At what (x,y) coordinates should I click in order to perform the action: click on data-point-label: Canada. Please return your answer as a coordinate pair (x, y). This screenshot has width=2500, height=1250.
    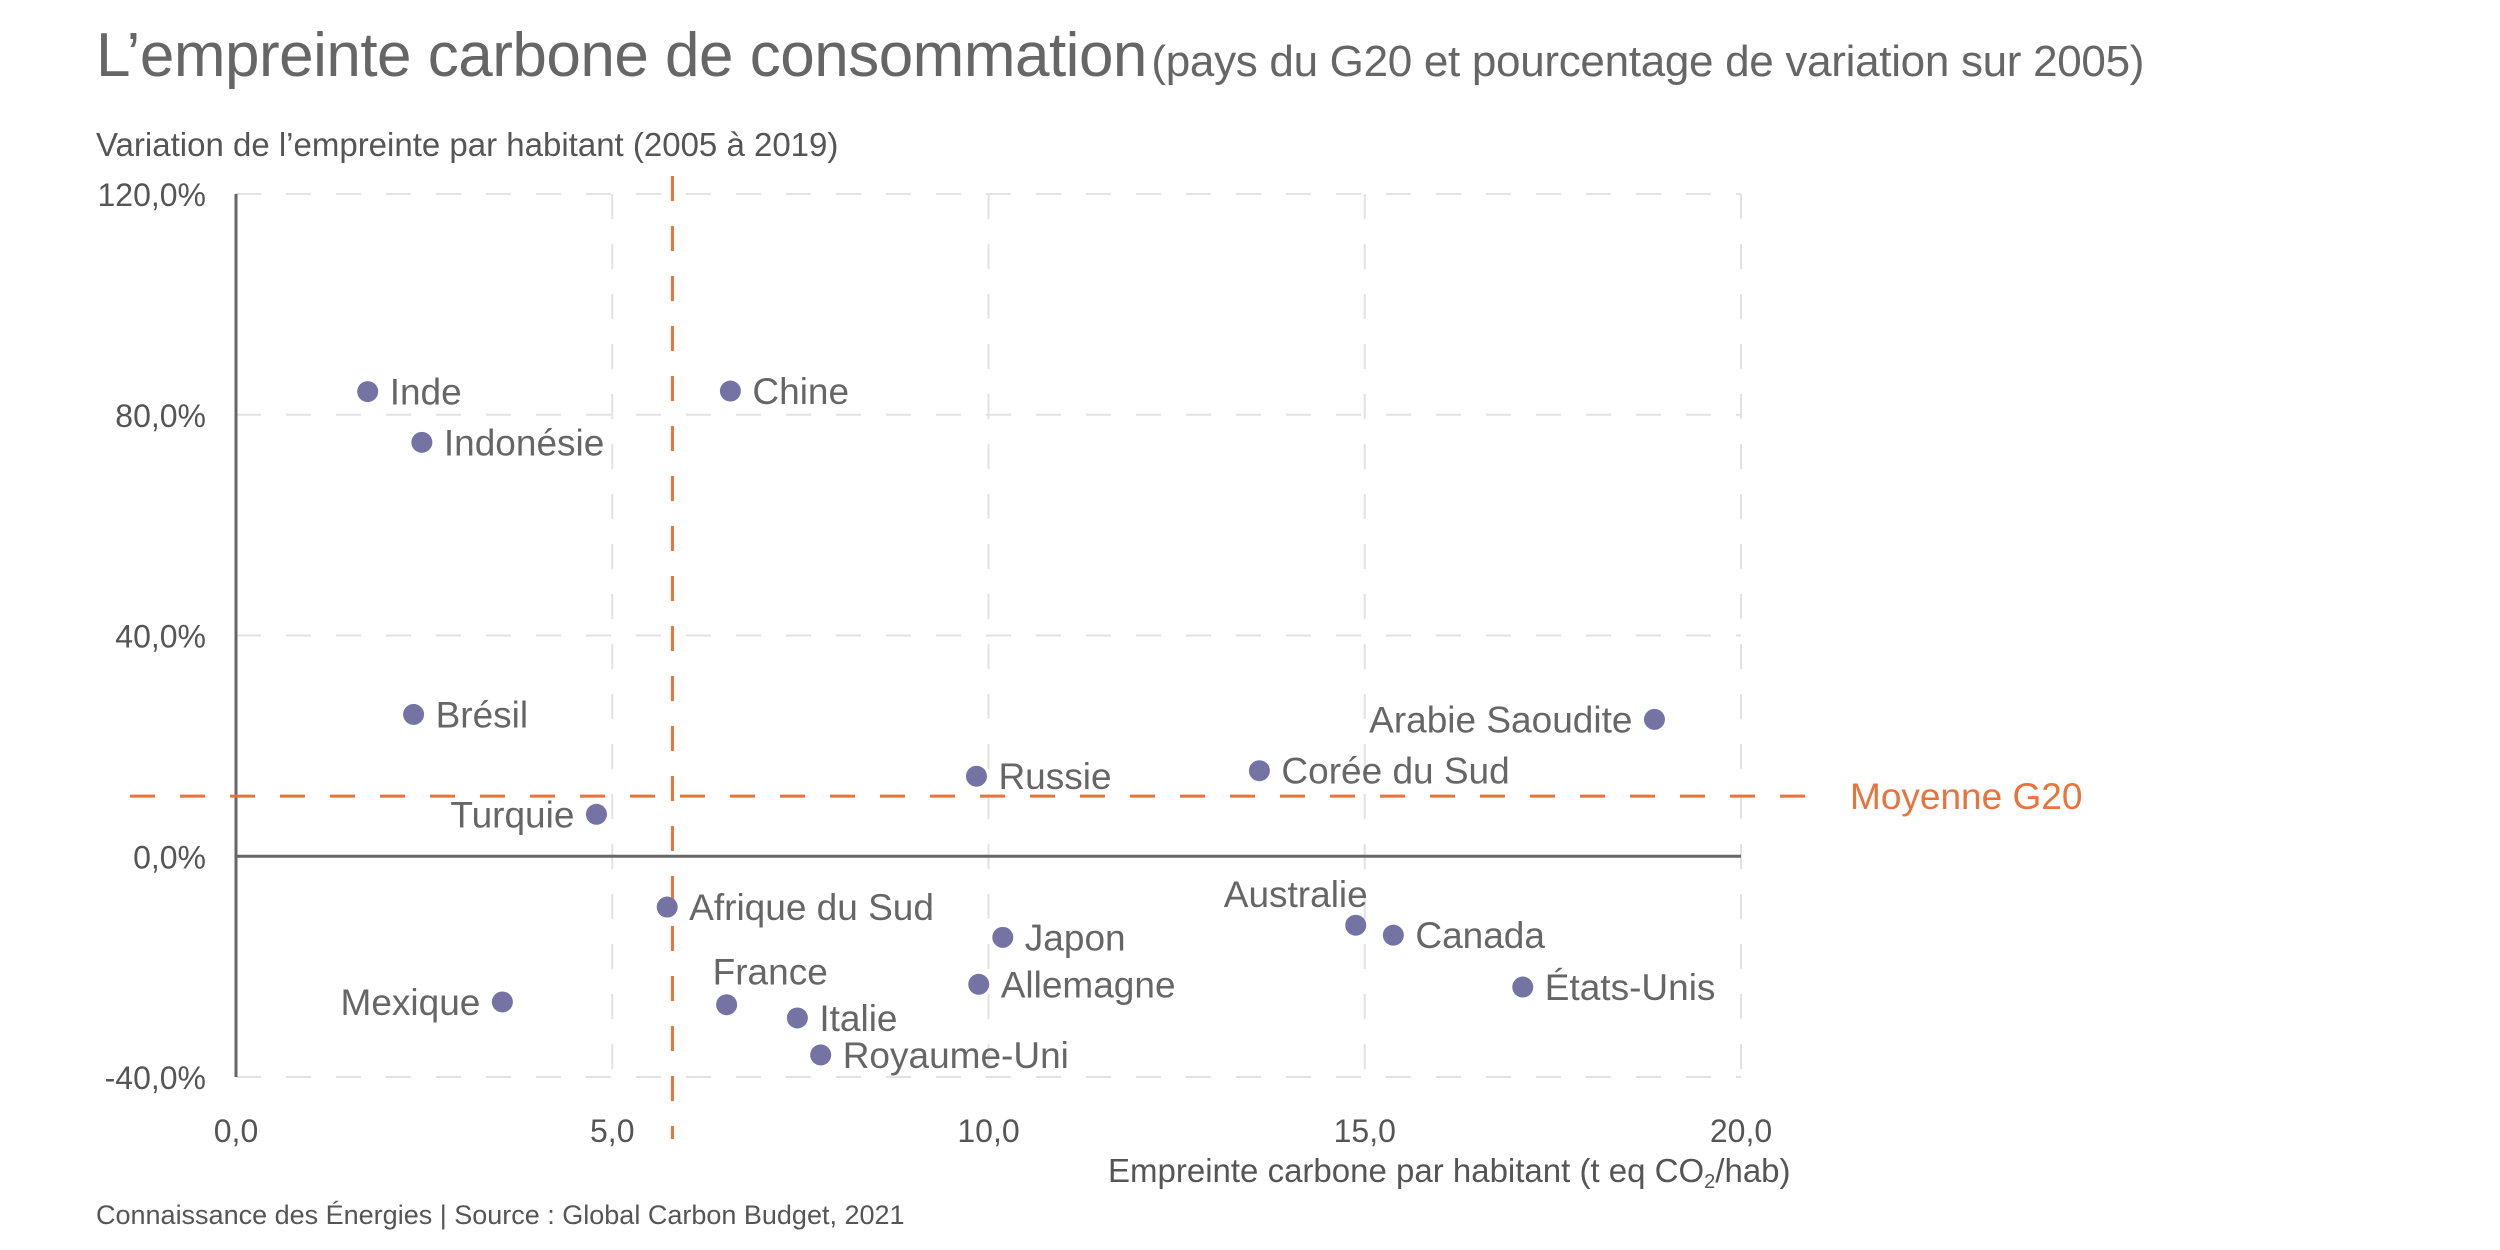
    Looking at the image, I should click on (1480, 935).